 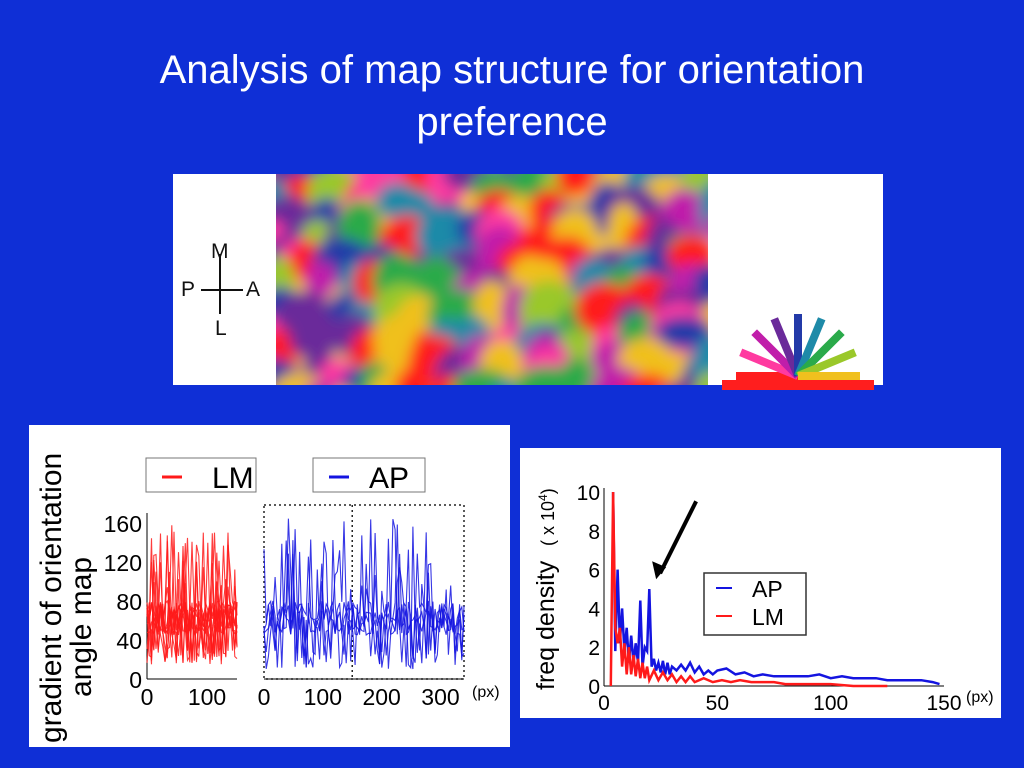 I want to click on compass-north-label: M, so click(x=220, y=251).